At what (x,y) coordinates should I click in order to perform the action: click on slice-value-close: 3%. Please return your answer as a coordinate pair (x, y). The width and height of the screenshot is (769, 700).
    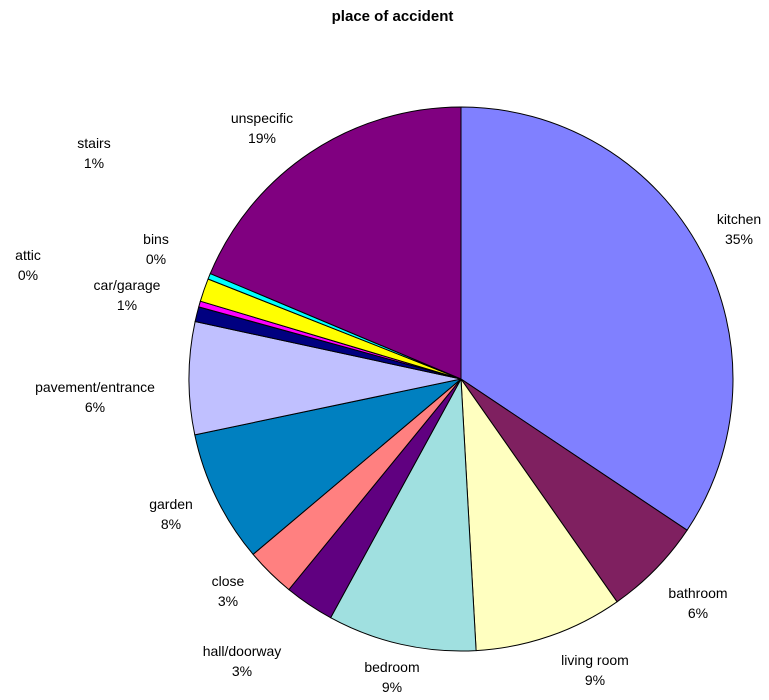
    Looking at the image, I should click on (228, 601).